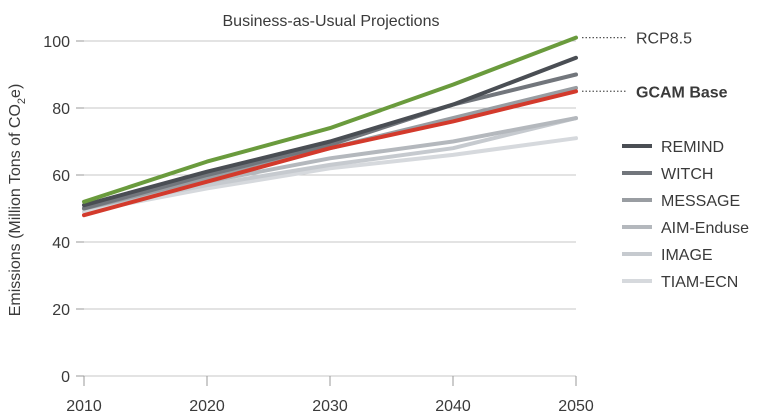  What do you see at coordinates (330, 175) in the screenshot?
I see `series-line-tiam-ecn` at bounding box center [330, 175].